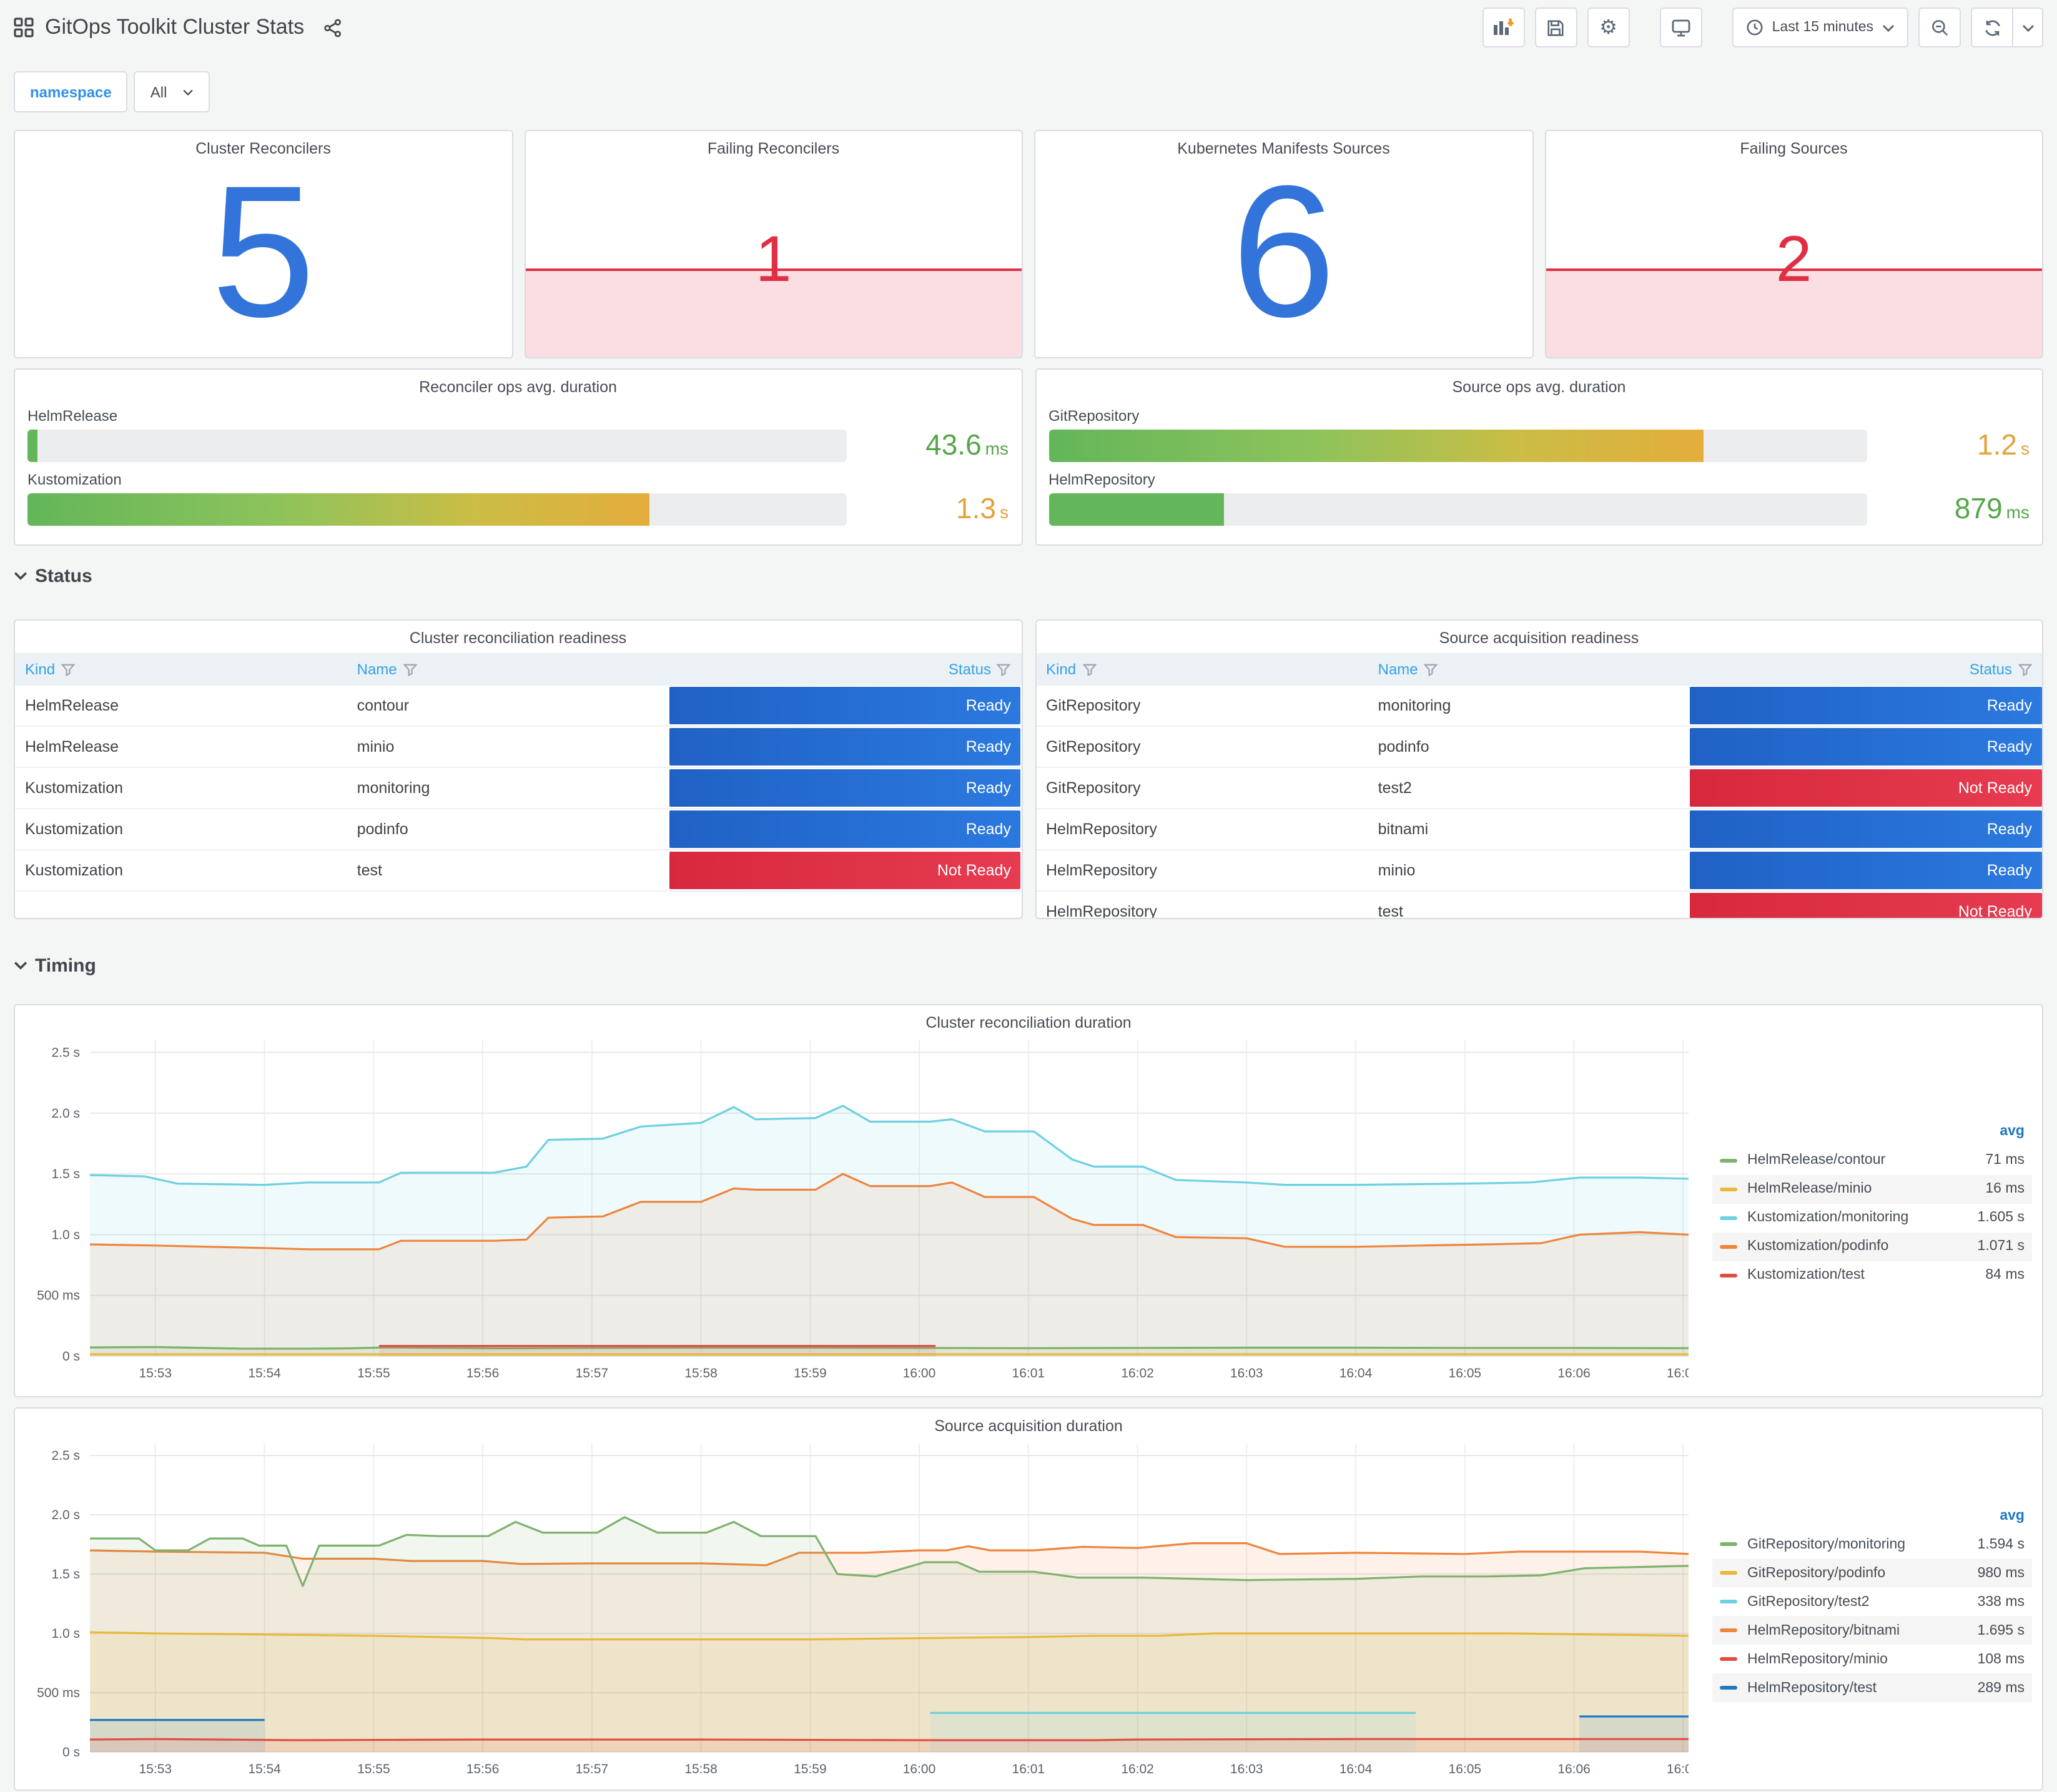 This screenshot has width=2057, height=1792. I want to click on refresh-button, so click(1992, 27).